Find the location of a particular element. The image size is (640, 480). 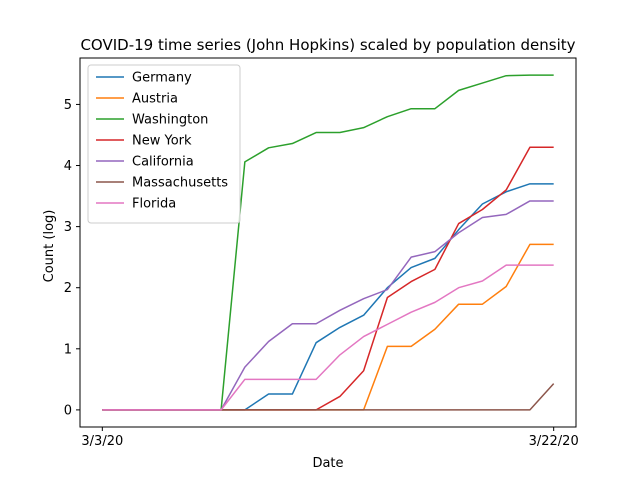

x-tick-label: 3/22/20 is located at coordinates (554, 441).